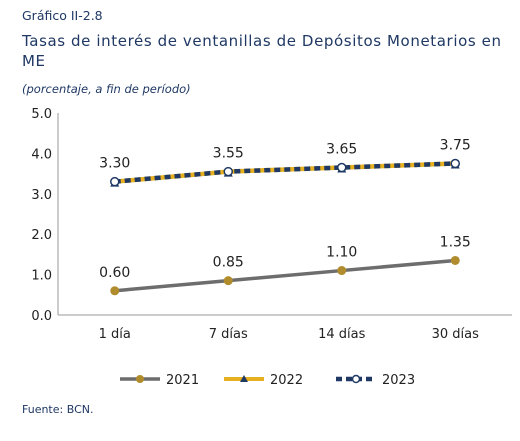 This screenshot has height=441, width=520. What do you see at coordinates (228, 263) in the screenshot?
I see `series-2021-data-label: 0.85` at bounding box center [228, 263].